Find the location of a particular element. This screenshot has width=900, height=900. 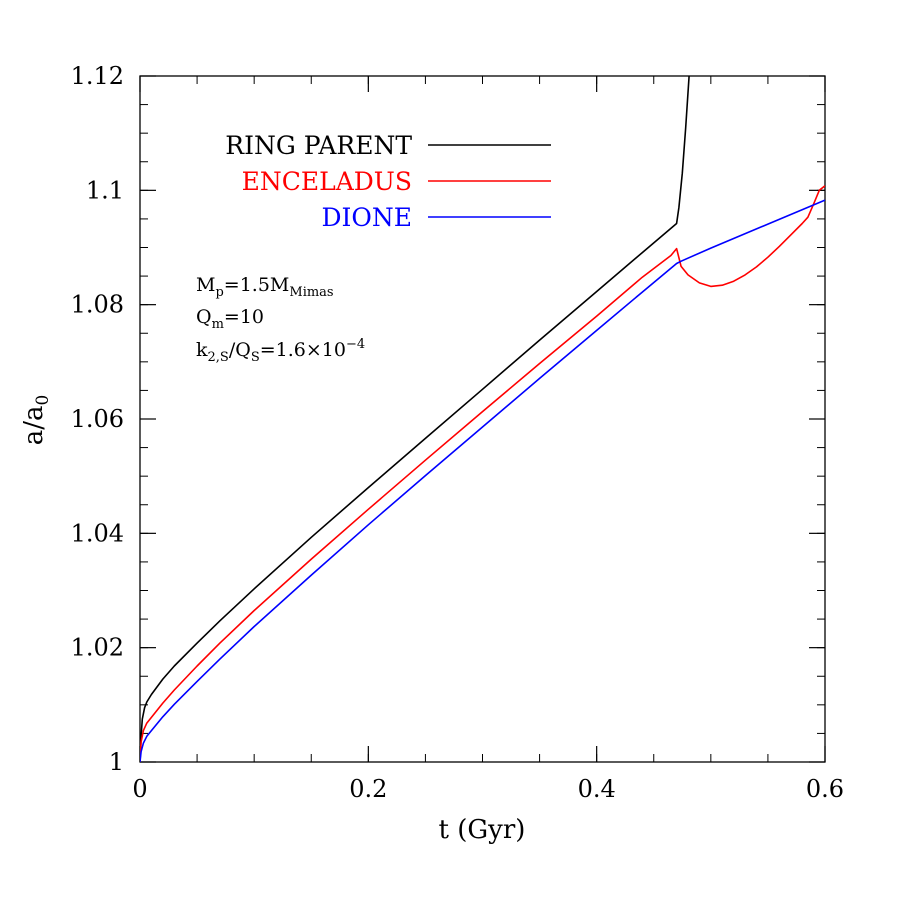

legend: RING PARENT ENCELADUS DIONE is located at coordinates (388, 181).